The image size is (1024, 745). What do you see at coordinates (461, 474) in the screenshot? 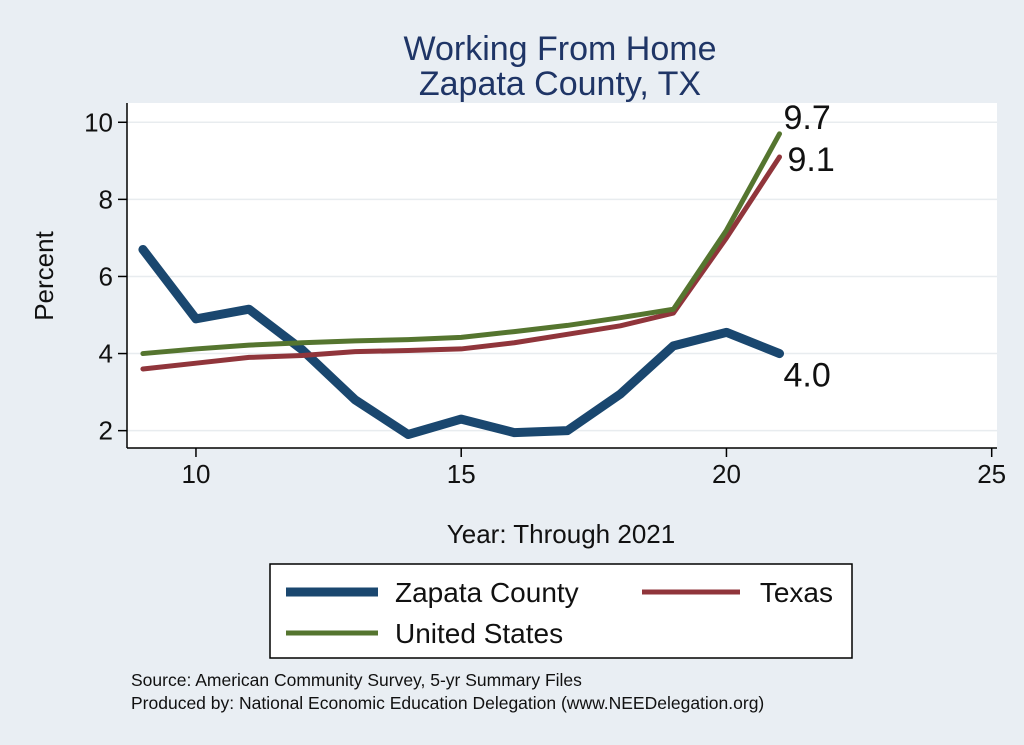
I see `x-tick-label-15: 15` at bounding box center [461, 474].